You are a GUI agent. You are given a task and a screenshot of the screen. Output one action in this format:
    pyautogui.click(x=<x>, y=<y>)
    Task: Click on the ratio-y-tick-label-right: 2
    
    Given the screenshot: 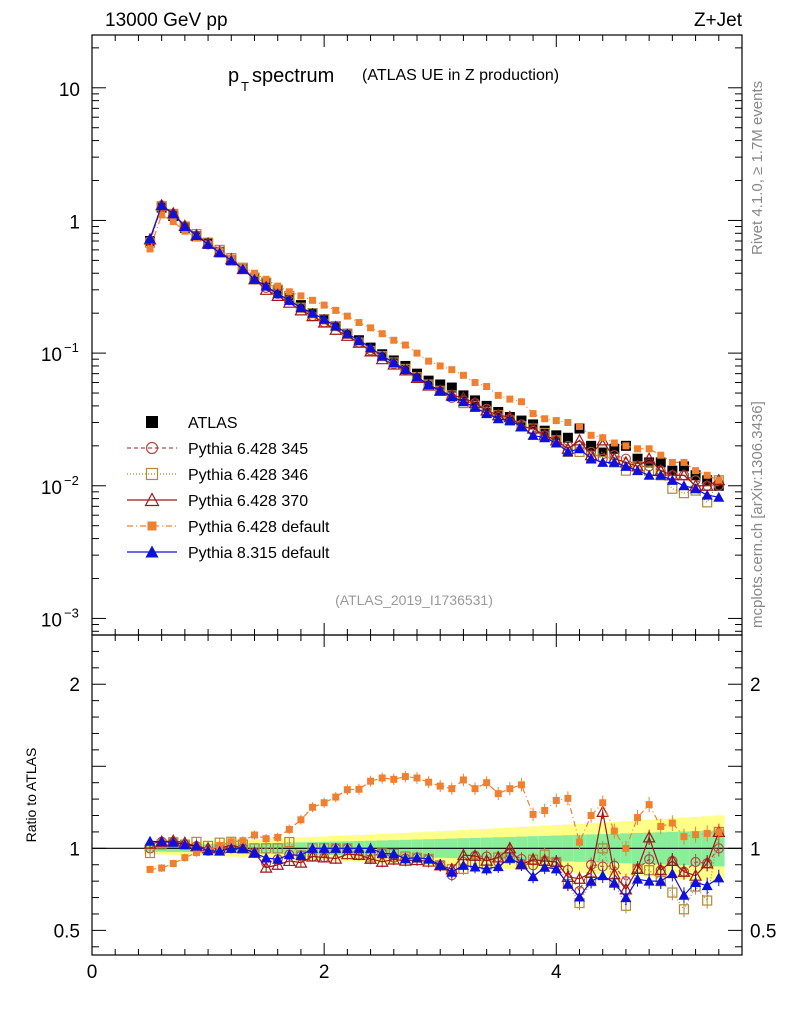 What is the action you would take?
    pyautogui.click(x=755, y=685)
    